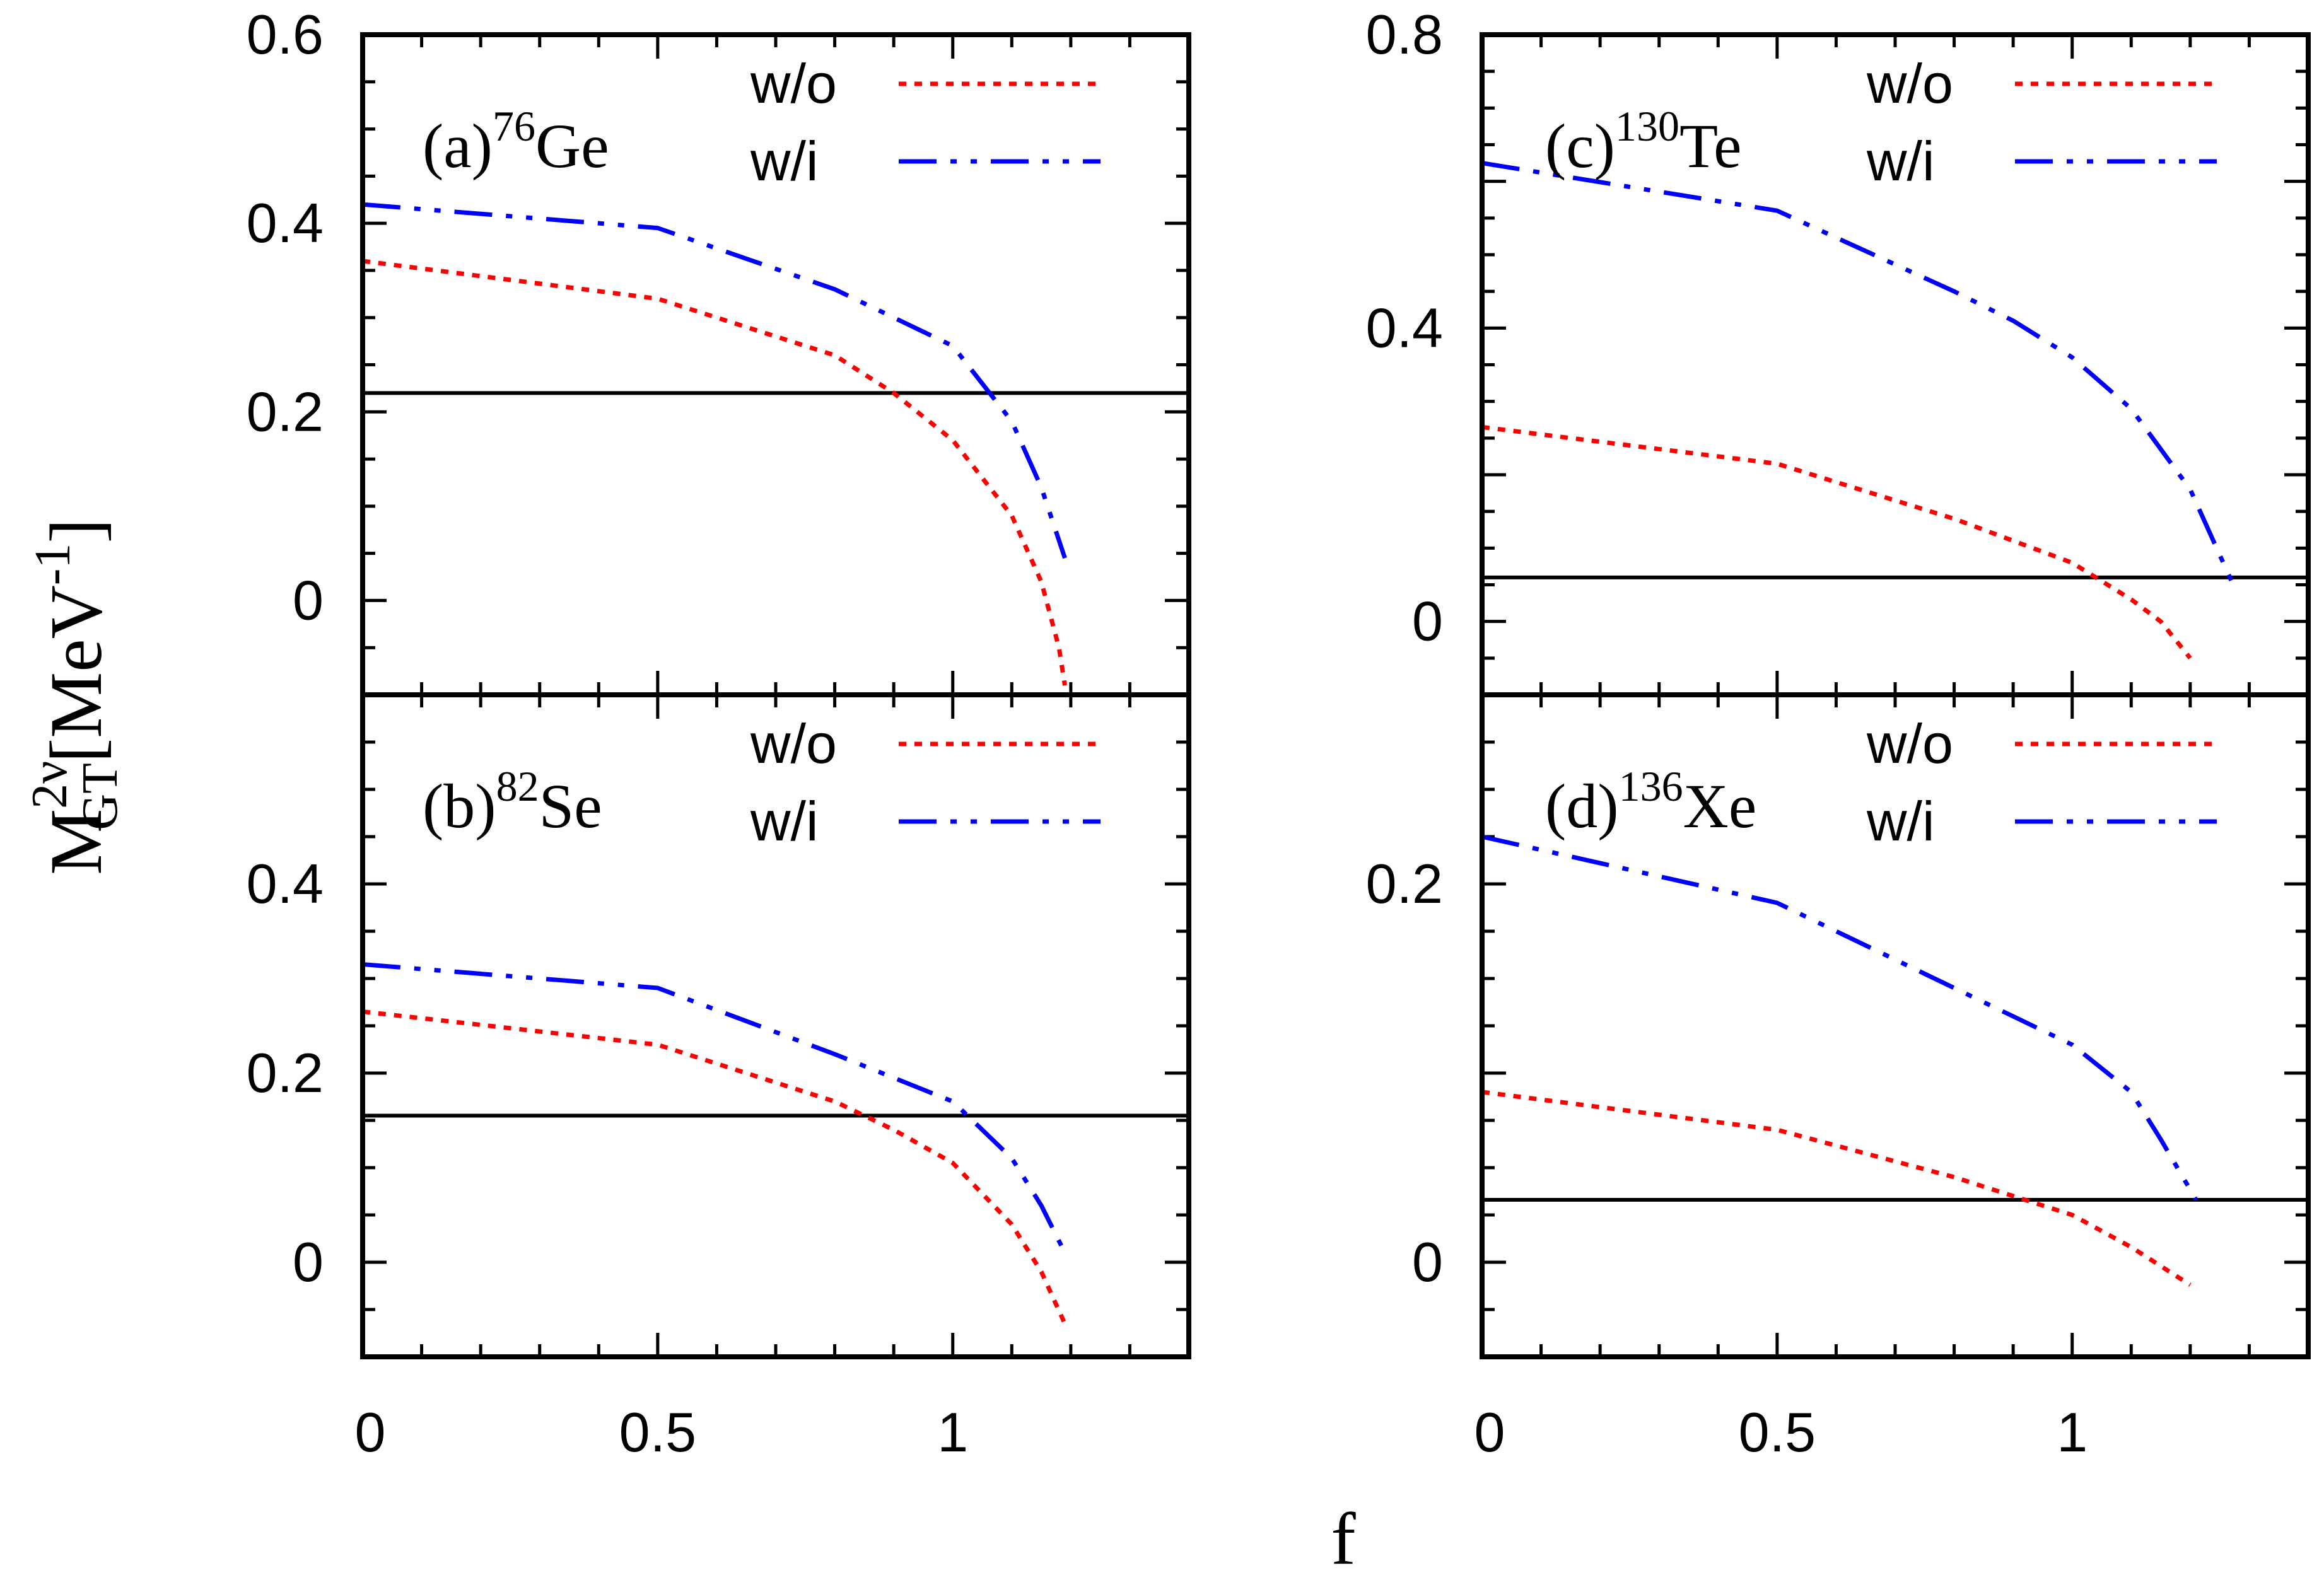 The height and width of the screenshot is (1580, 2324). Describe the element at coordinates (517, 786) in the screenshot. I see `panel-mass-number-b: 82` at that location.